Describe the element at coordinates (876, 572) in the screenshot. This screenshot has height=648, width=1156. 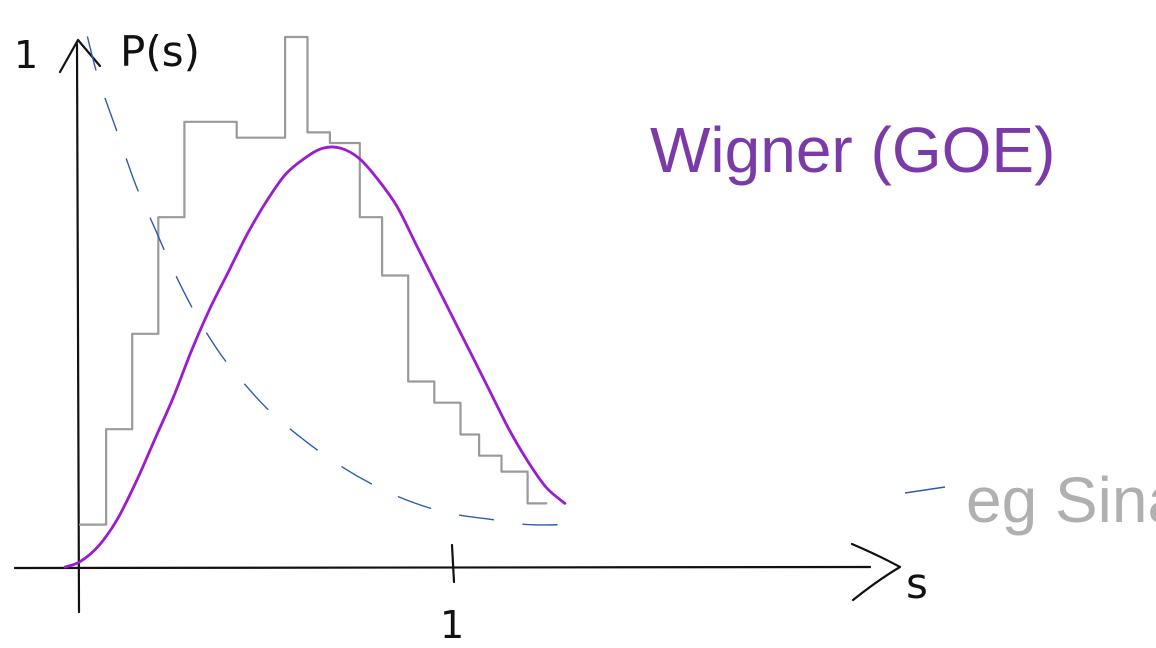
I see `x-axis-arrowhead` at that location.